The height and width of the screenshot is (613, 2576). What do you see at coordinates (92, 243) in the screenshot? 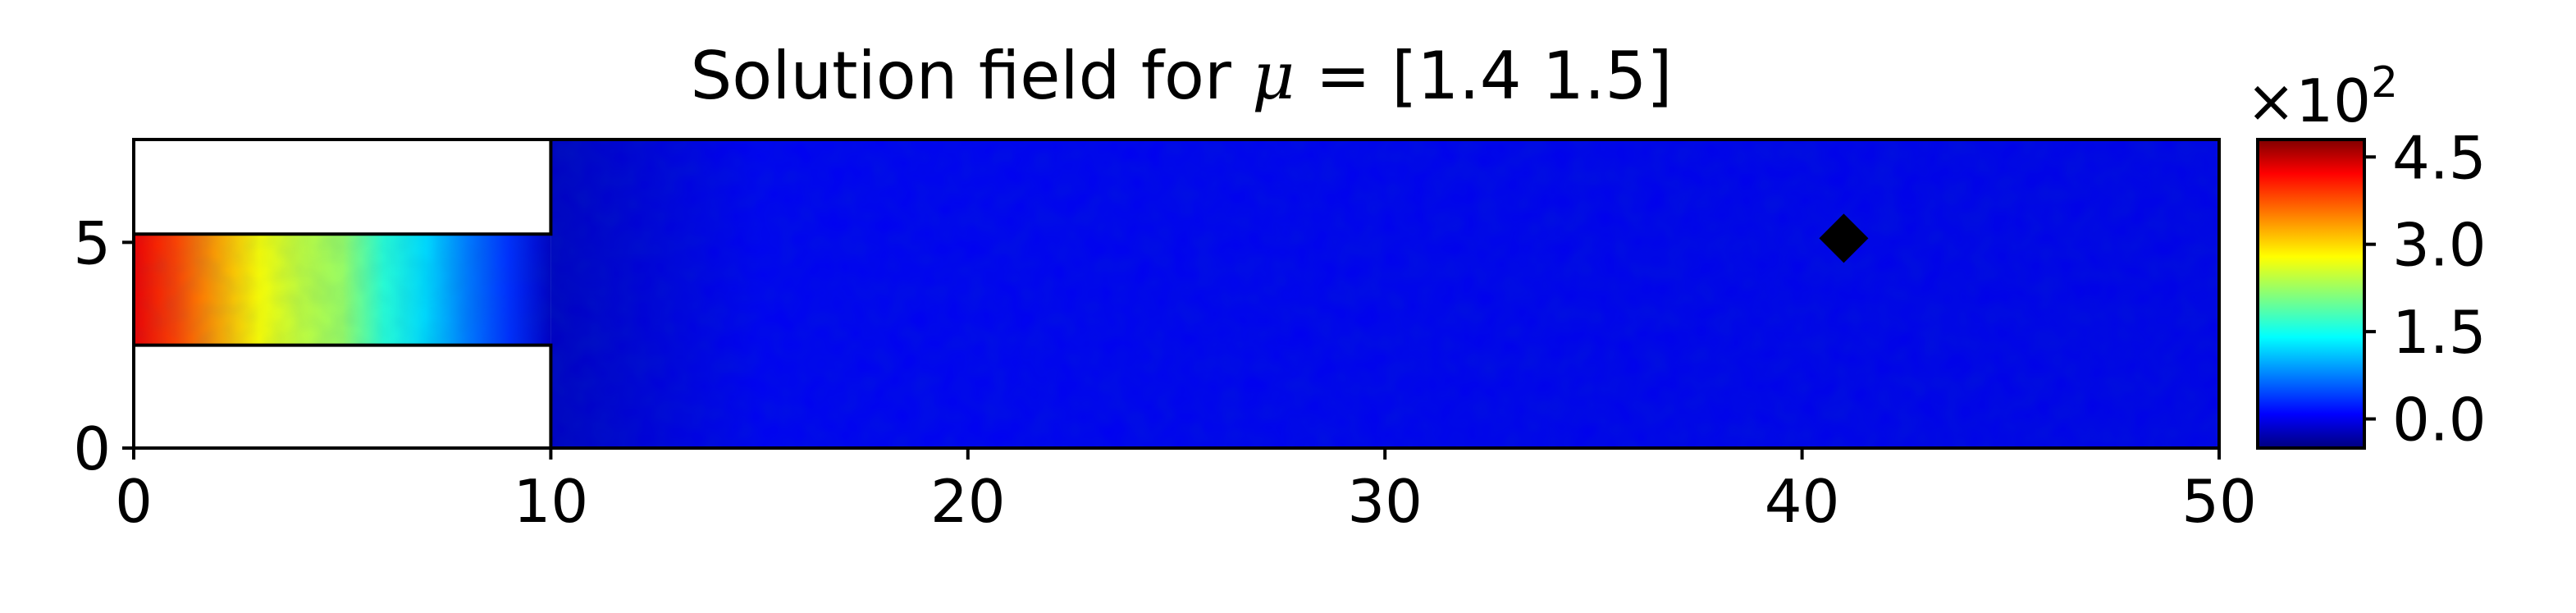
I see `y-tick-label: 5` at bounding box center [92, 243].